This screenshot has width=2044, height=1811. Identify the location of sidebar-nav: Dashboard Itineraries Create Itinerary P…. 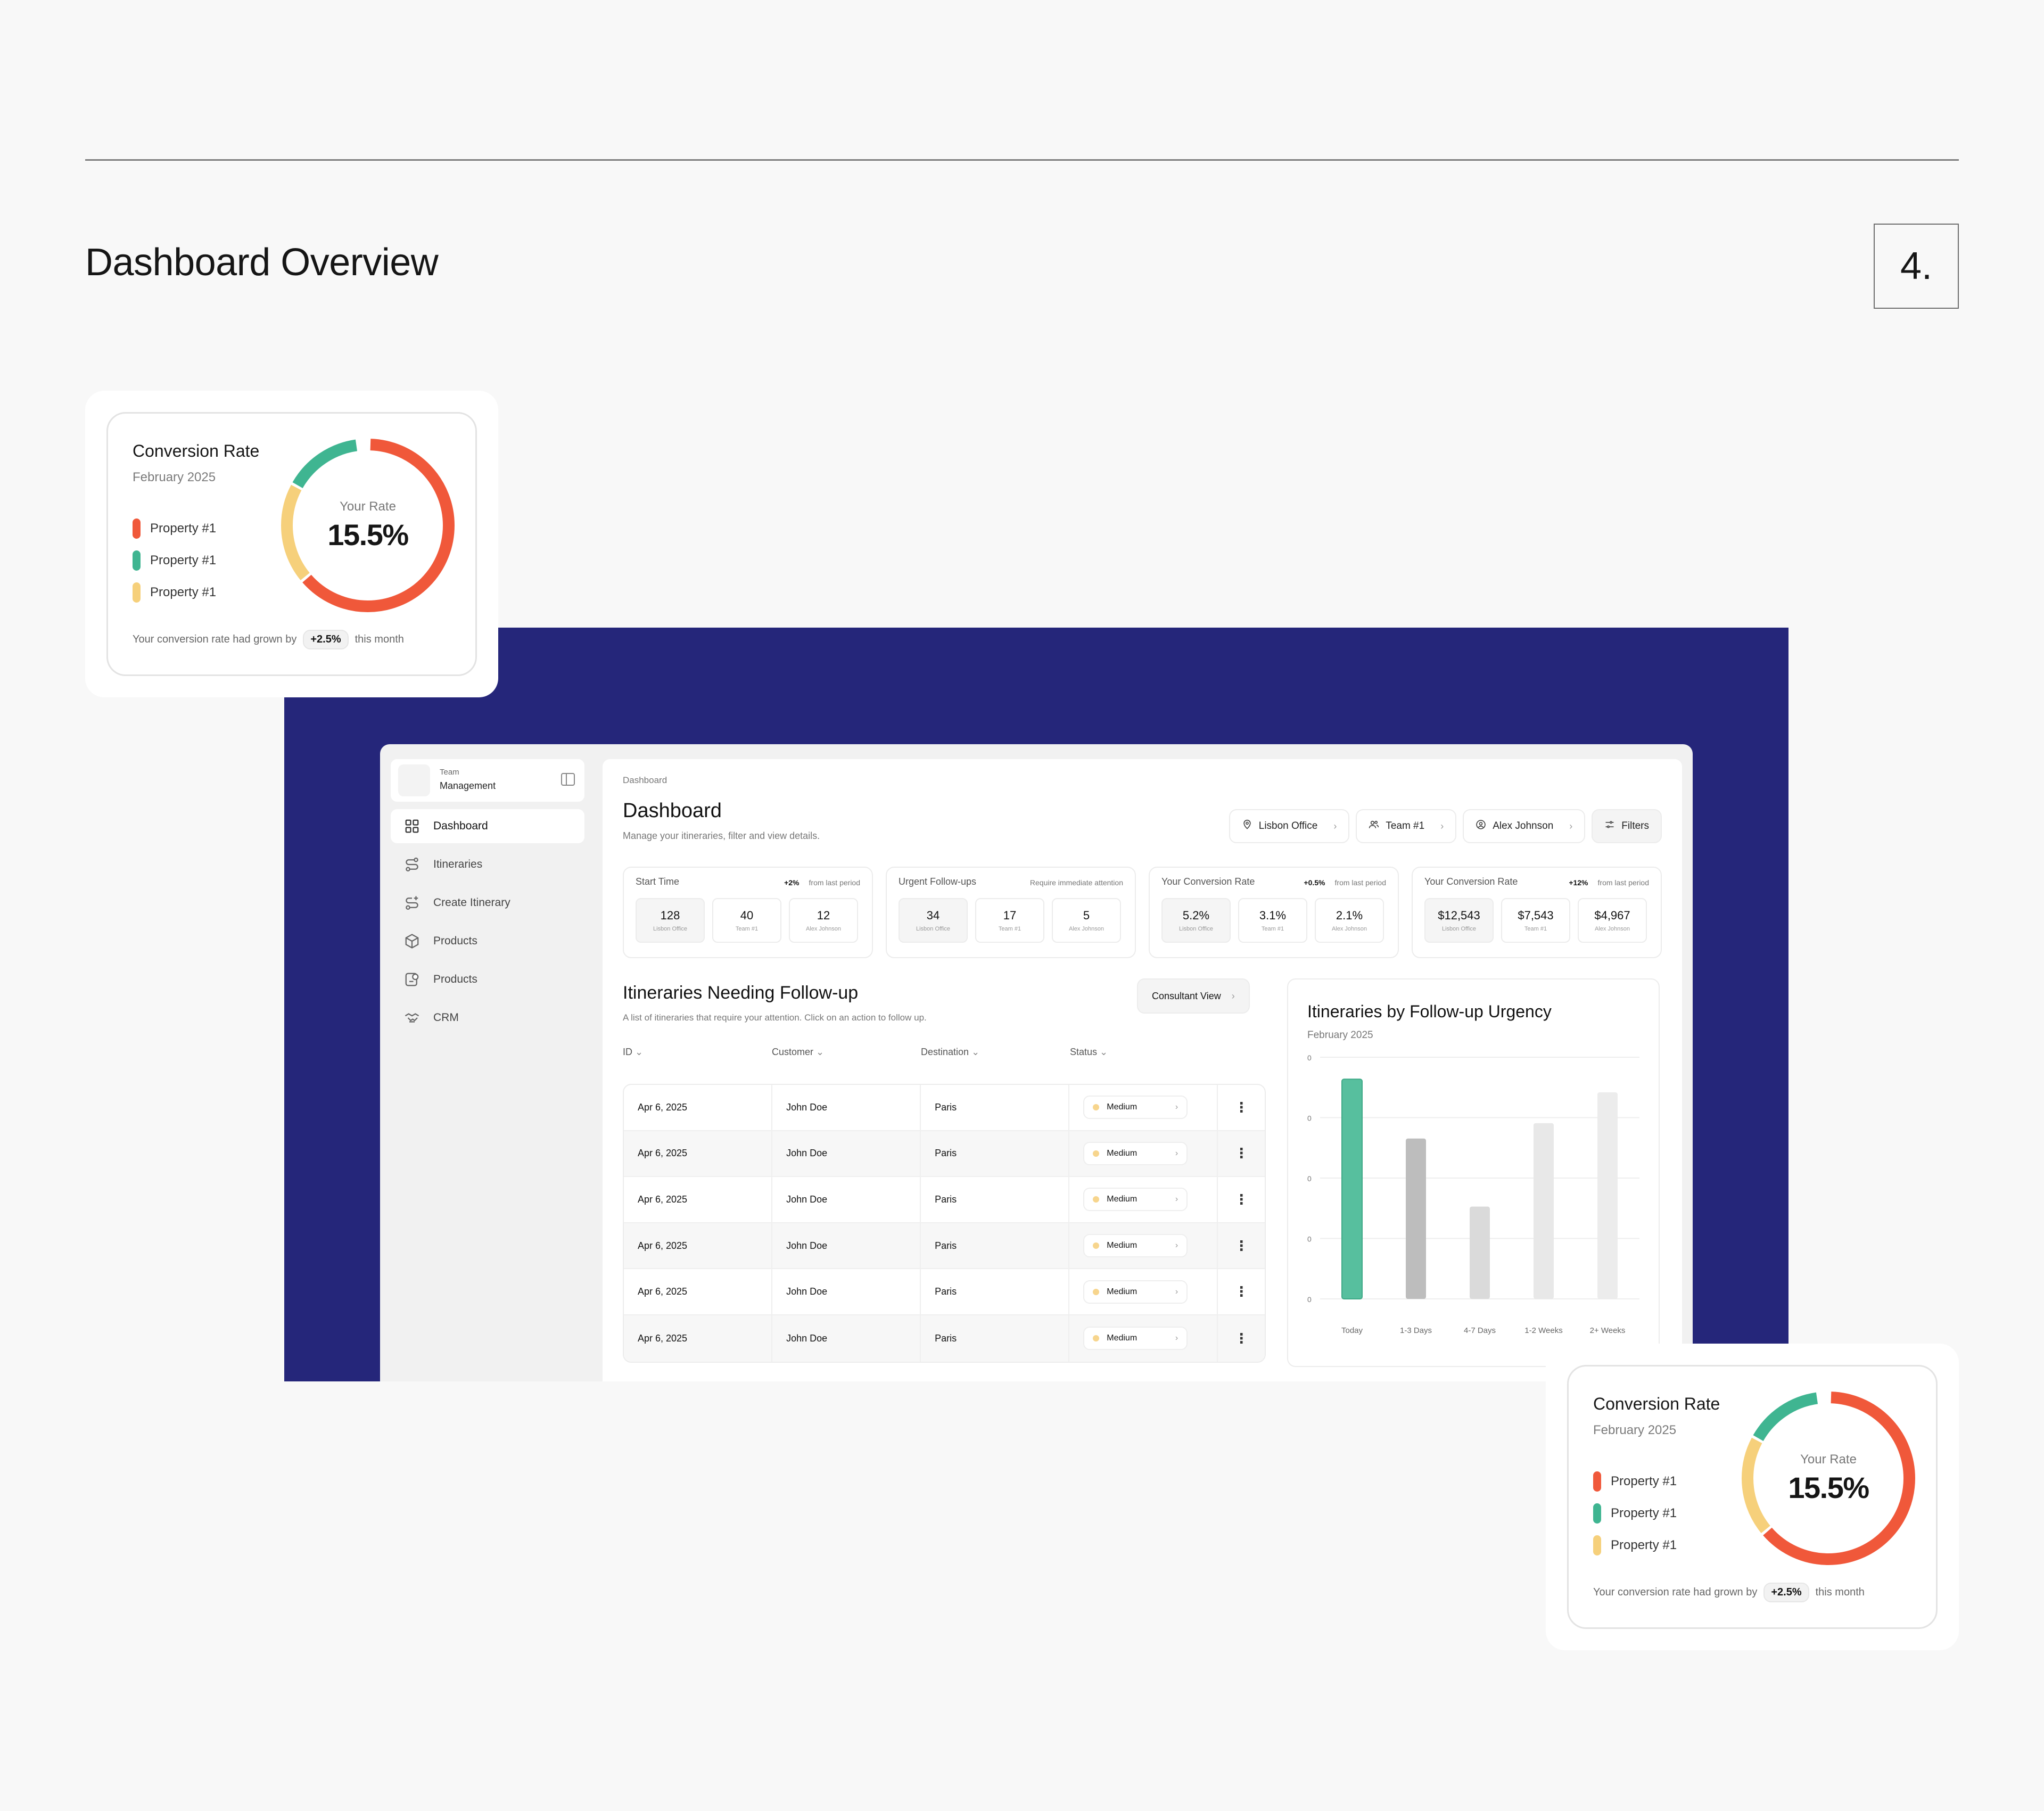
(488, 924).